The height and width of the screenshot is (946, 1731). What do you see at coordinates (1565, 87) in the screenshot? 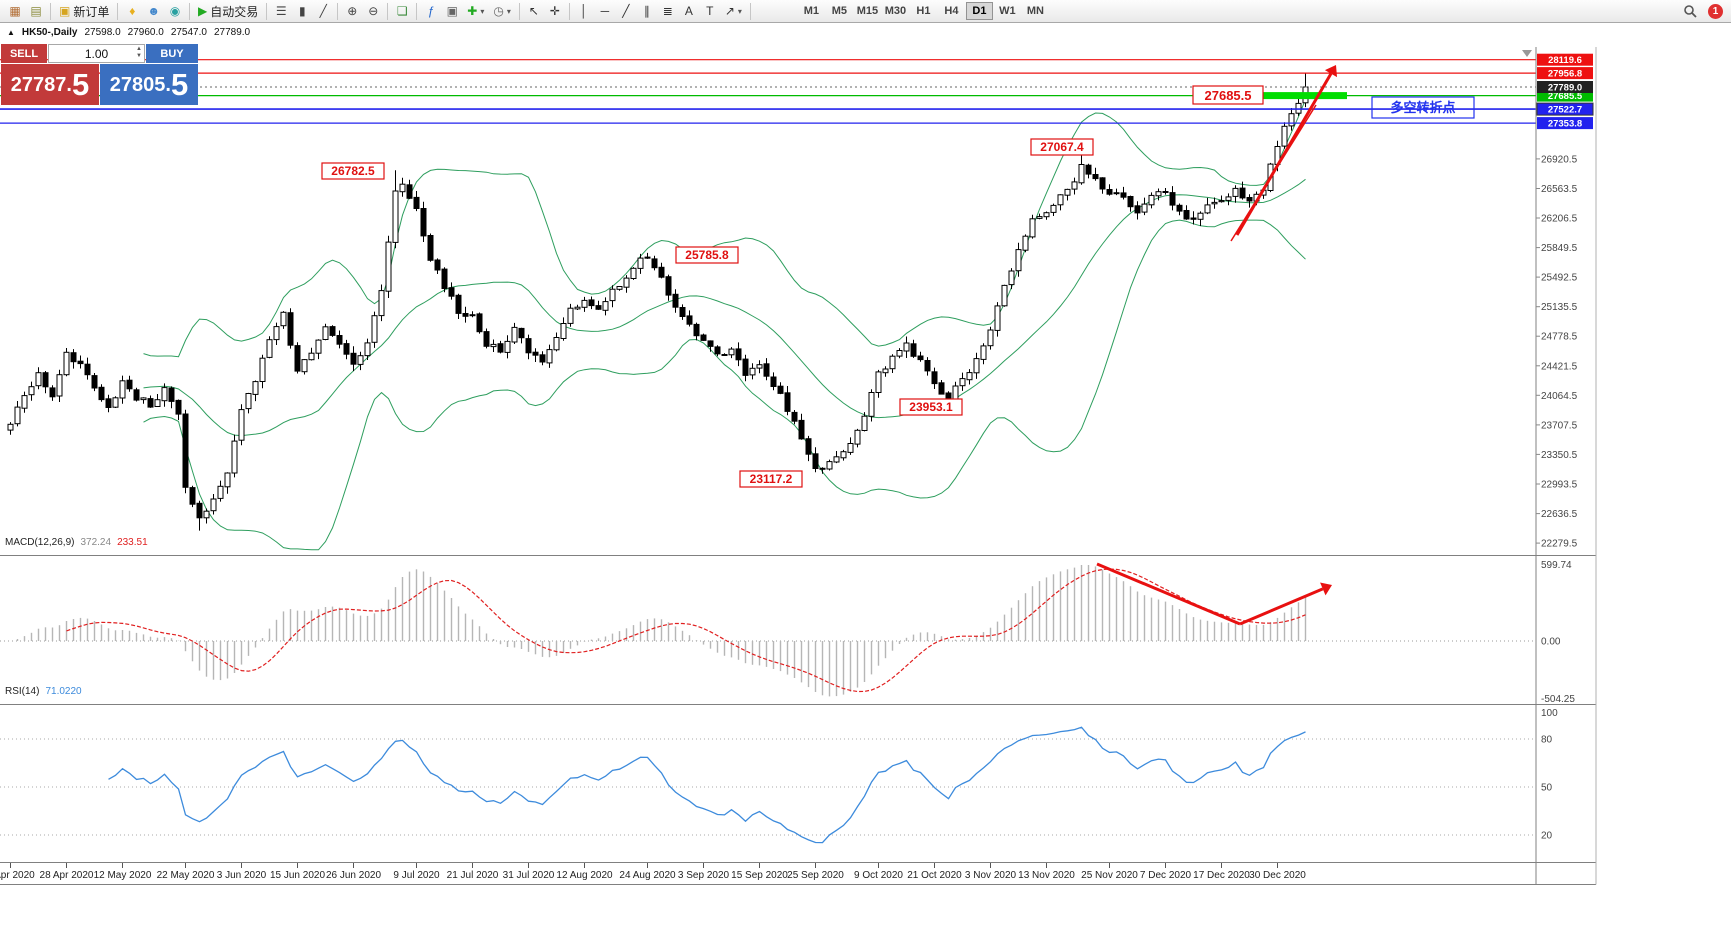
I see `price-axis-flag: 27789.0` at bounding box center [1565, 87].